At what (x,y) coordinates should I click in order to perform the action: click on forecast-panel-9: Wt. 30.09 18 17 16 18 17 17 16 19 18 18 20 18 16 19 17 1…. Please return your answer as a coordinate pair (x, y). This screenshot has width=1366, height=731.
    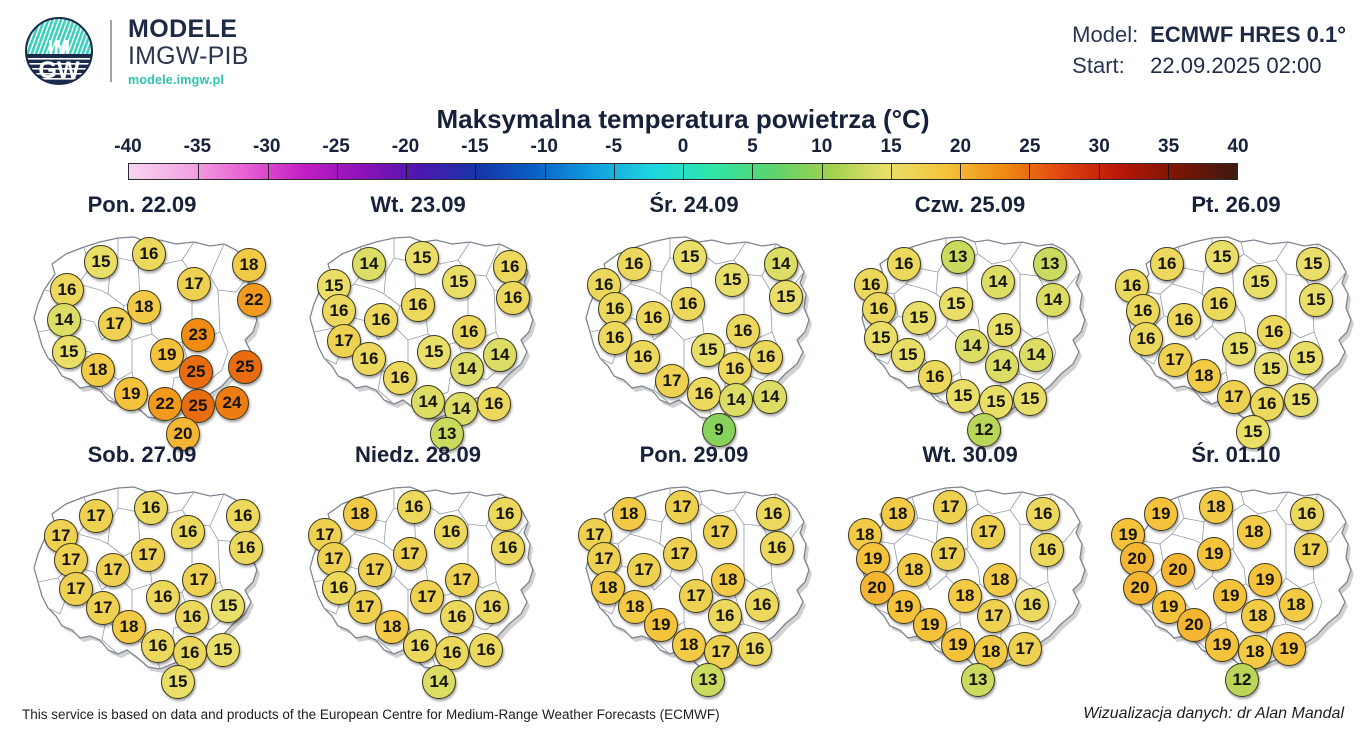
    Looking at the image, I should click on (970, 569).